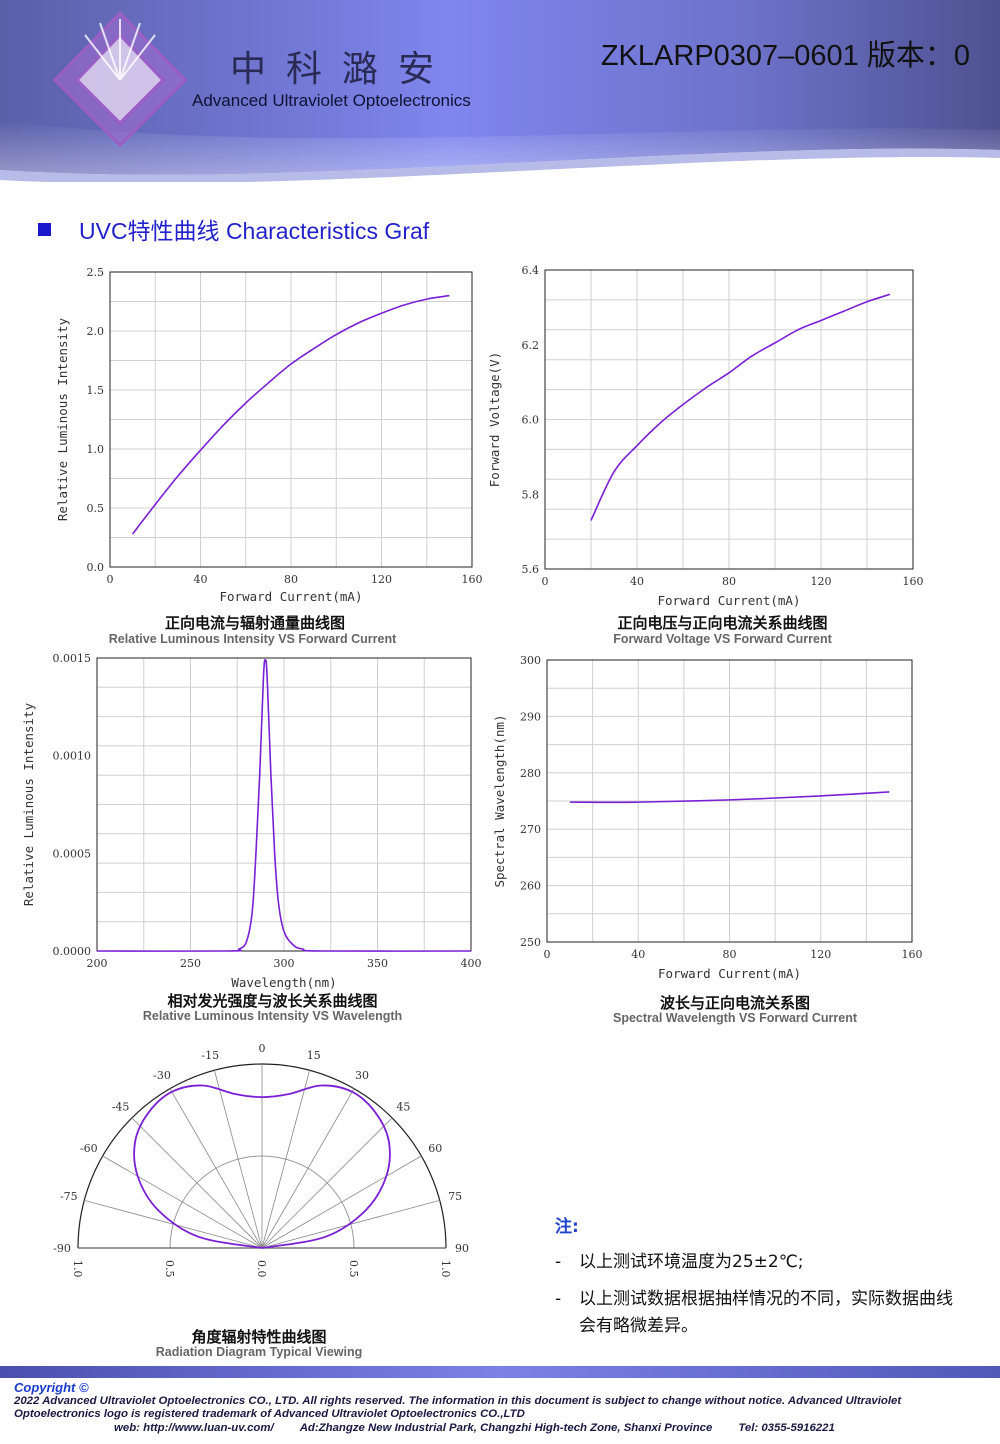 The image size is (1000, 1444). I want to click on angle-tick-label: -30, so click(162, 1075).